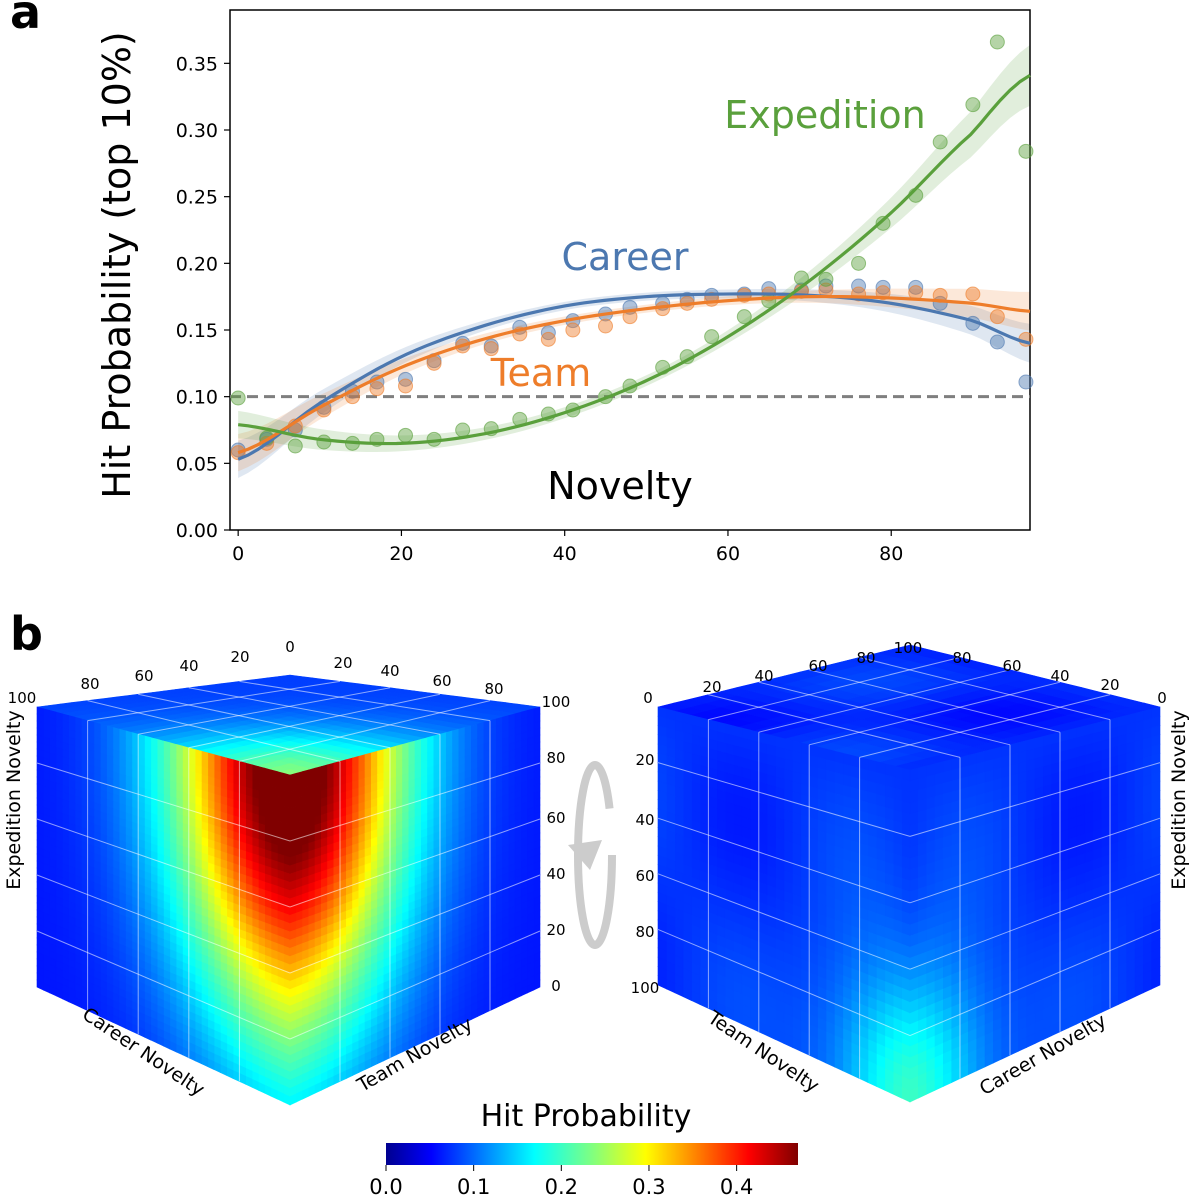 The height and width of the screenshot is (1200, 1198). What do you see at coordinates (540, 373) in the screenshot?
I see `series-label-team: Team` at bounding box center [540, 373].